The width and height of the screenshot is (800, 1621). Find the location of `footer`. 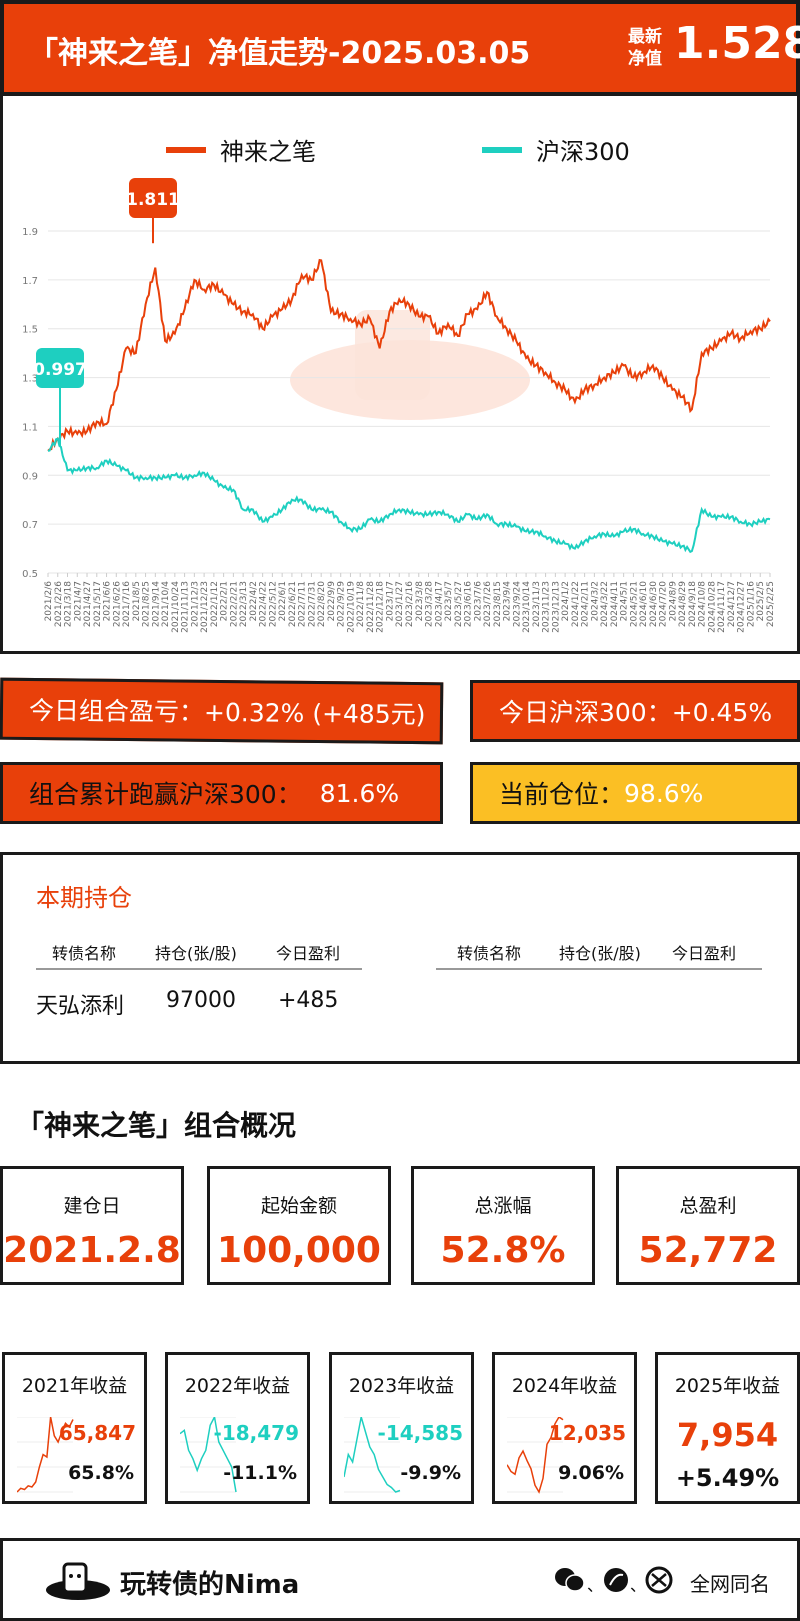

footer is located at coordinates (400, 1579).